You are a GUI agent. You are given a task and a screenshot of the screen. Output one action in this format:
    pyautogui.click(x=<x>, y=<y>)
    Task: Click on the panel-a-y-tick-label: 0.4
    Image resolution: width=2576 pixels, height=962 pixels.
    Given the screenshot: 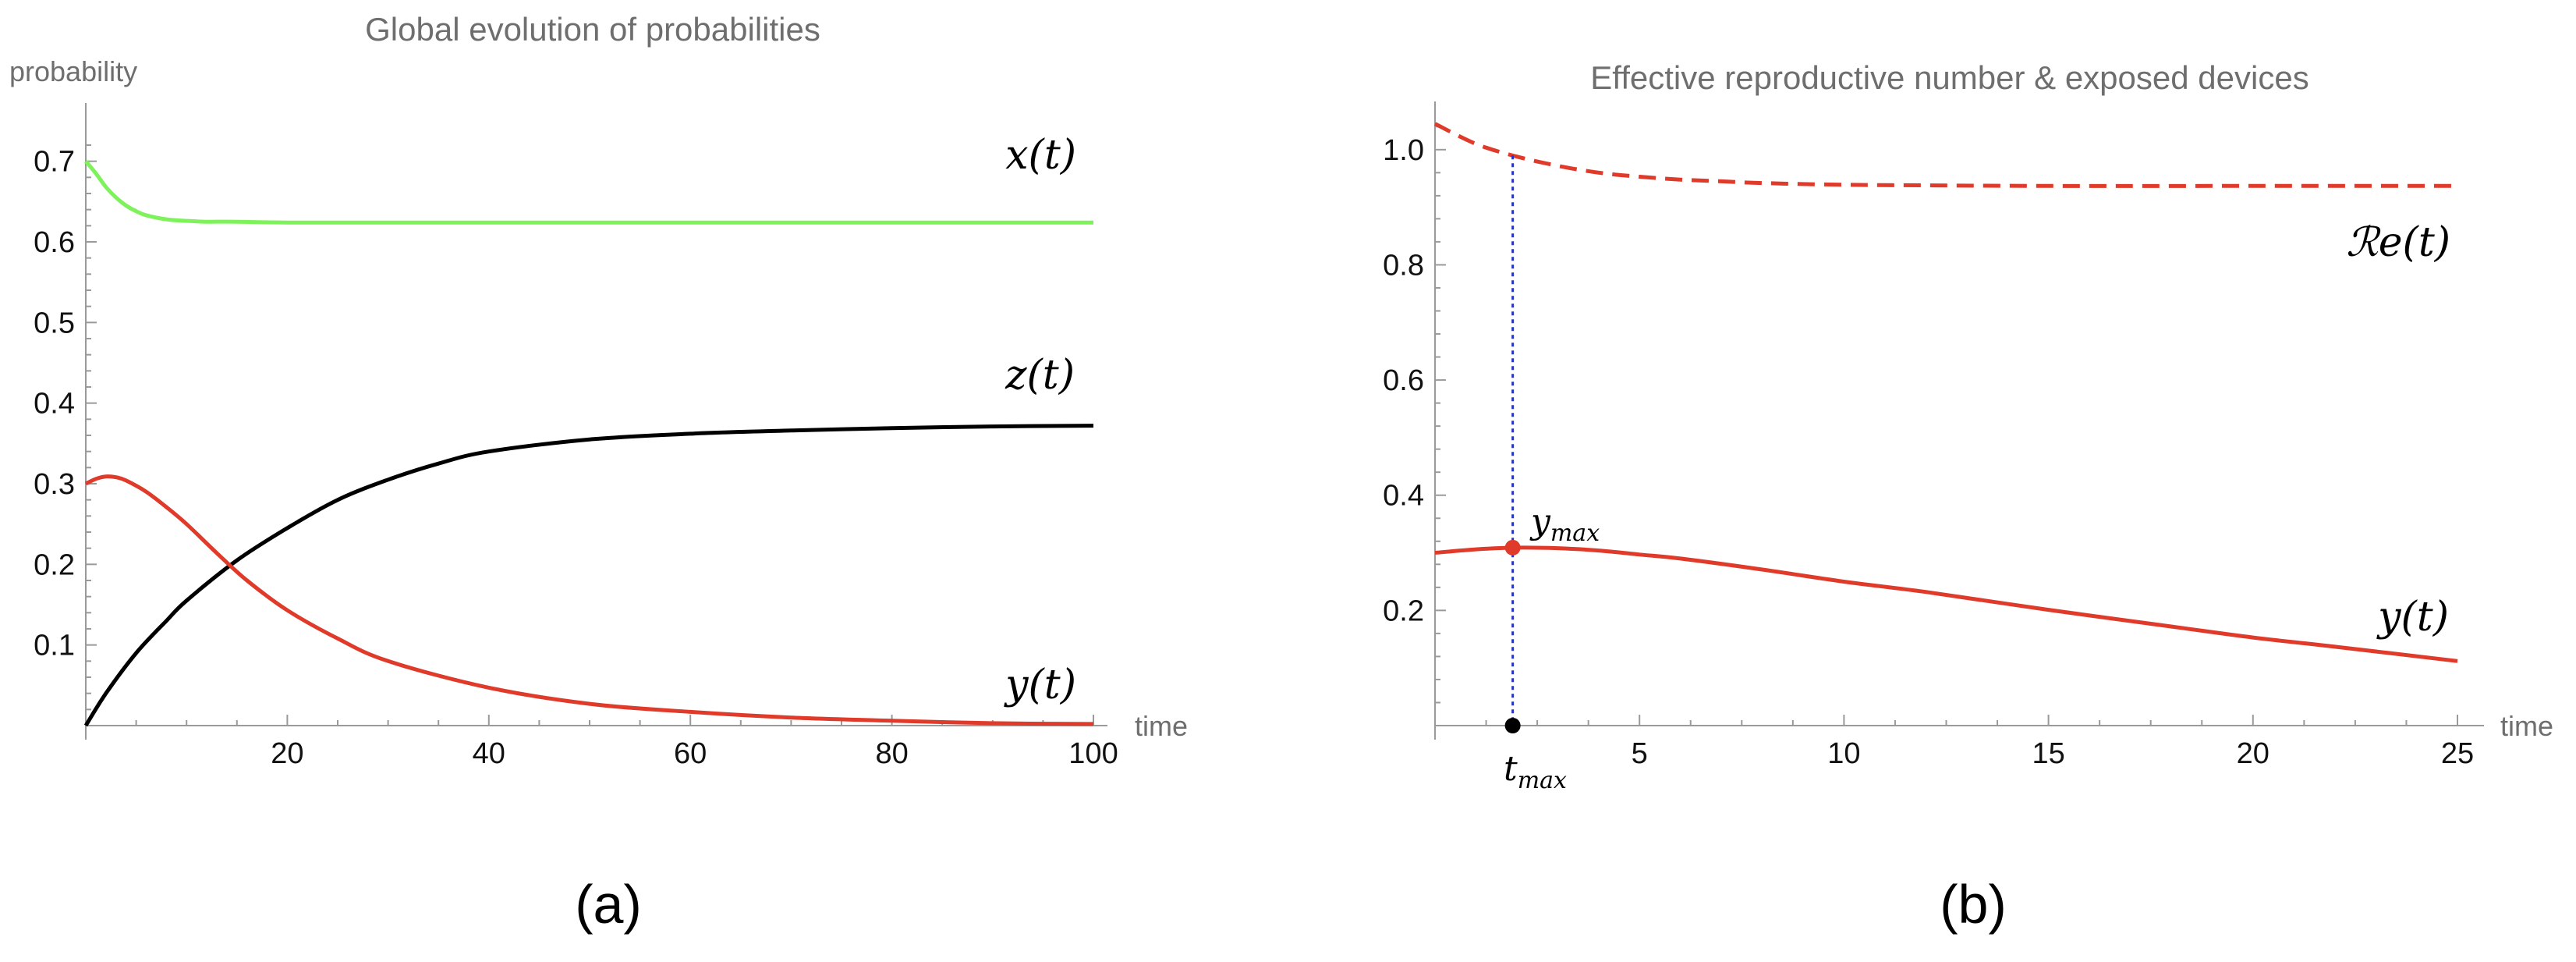 What is the action you would take?
    pyautogui.click(x=54, y=405)
    